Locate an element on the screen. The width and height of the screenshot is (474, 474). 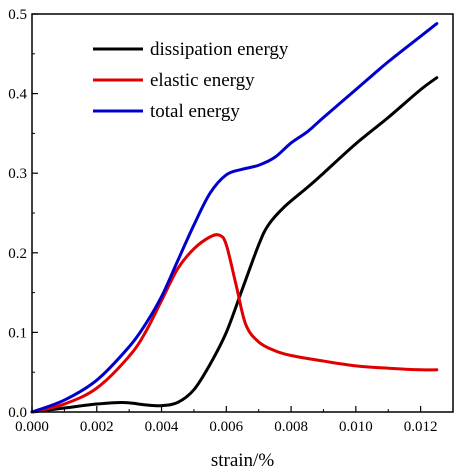
x-tick-label: 0.002 is located at coordinates (97, 427).